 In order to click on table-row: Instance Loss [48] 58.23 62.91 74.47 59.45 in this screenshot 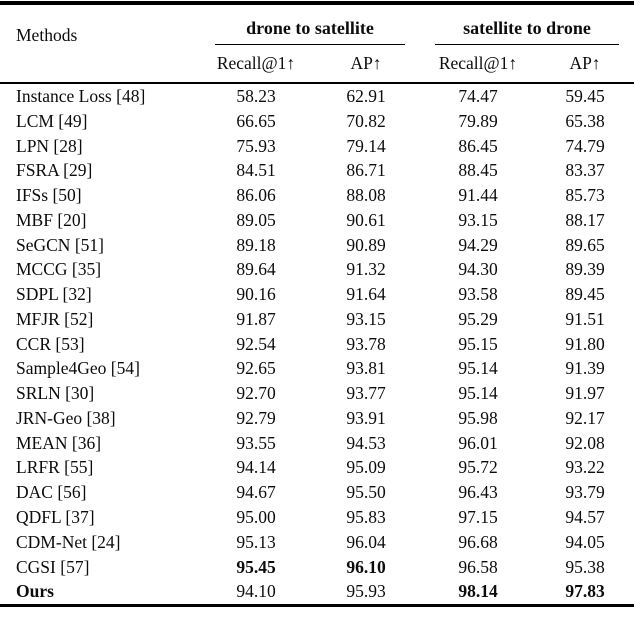, I will do `click(317, 96)`.